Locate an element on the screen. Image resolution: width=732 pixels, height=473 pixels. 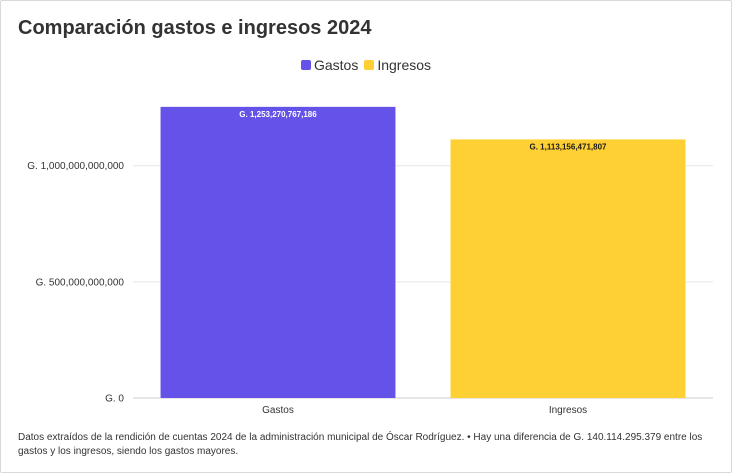
legend: Gastos Ingresos is located at coordinates (366, 65).